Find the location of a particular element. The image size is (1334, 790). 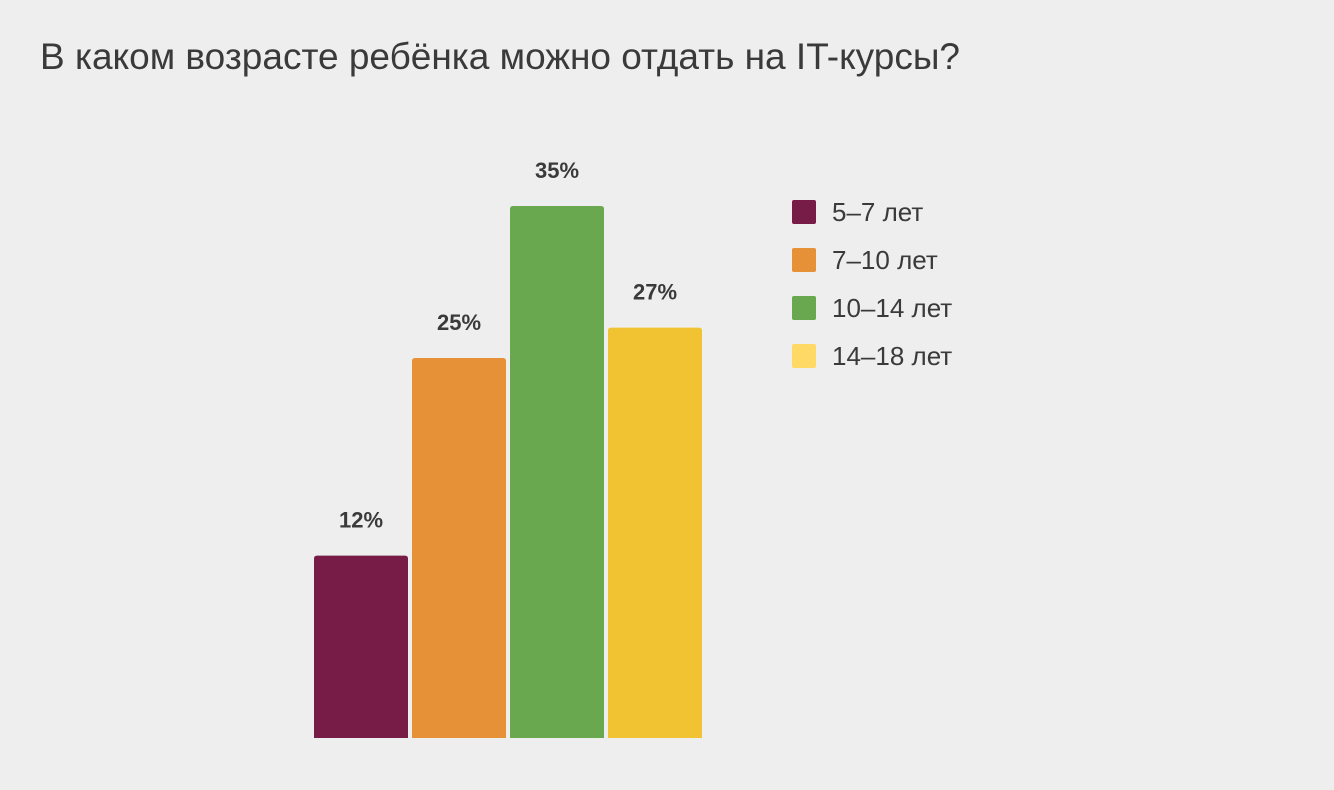

legend-item-2: 7–10 лет is located at coordinates (872, 260).